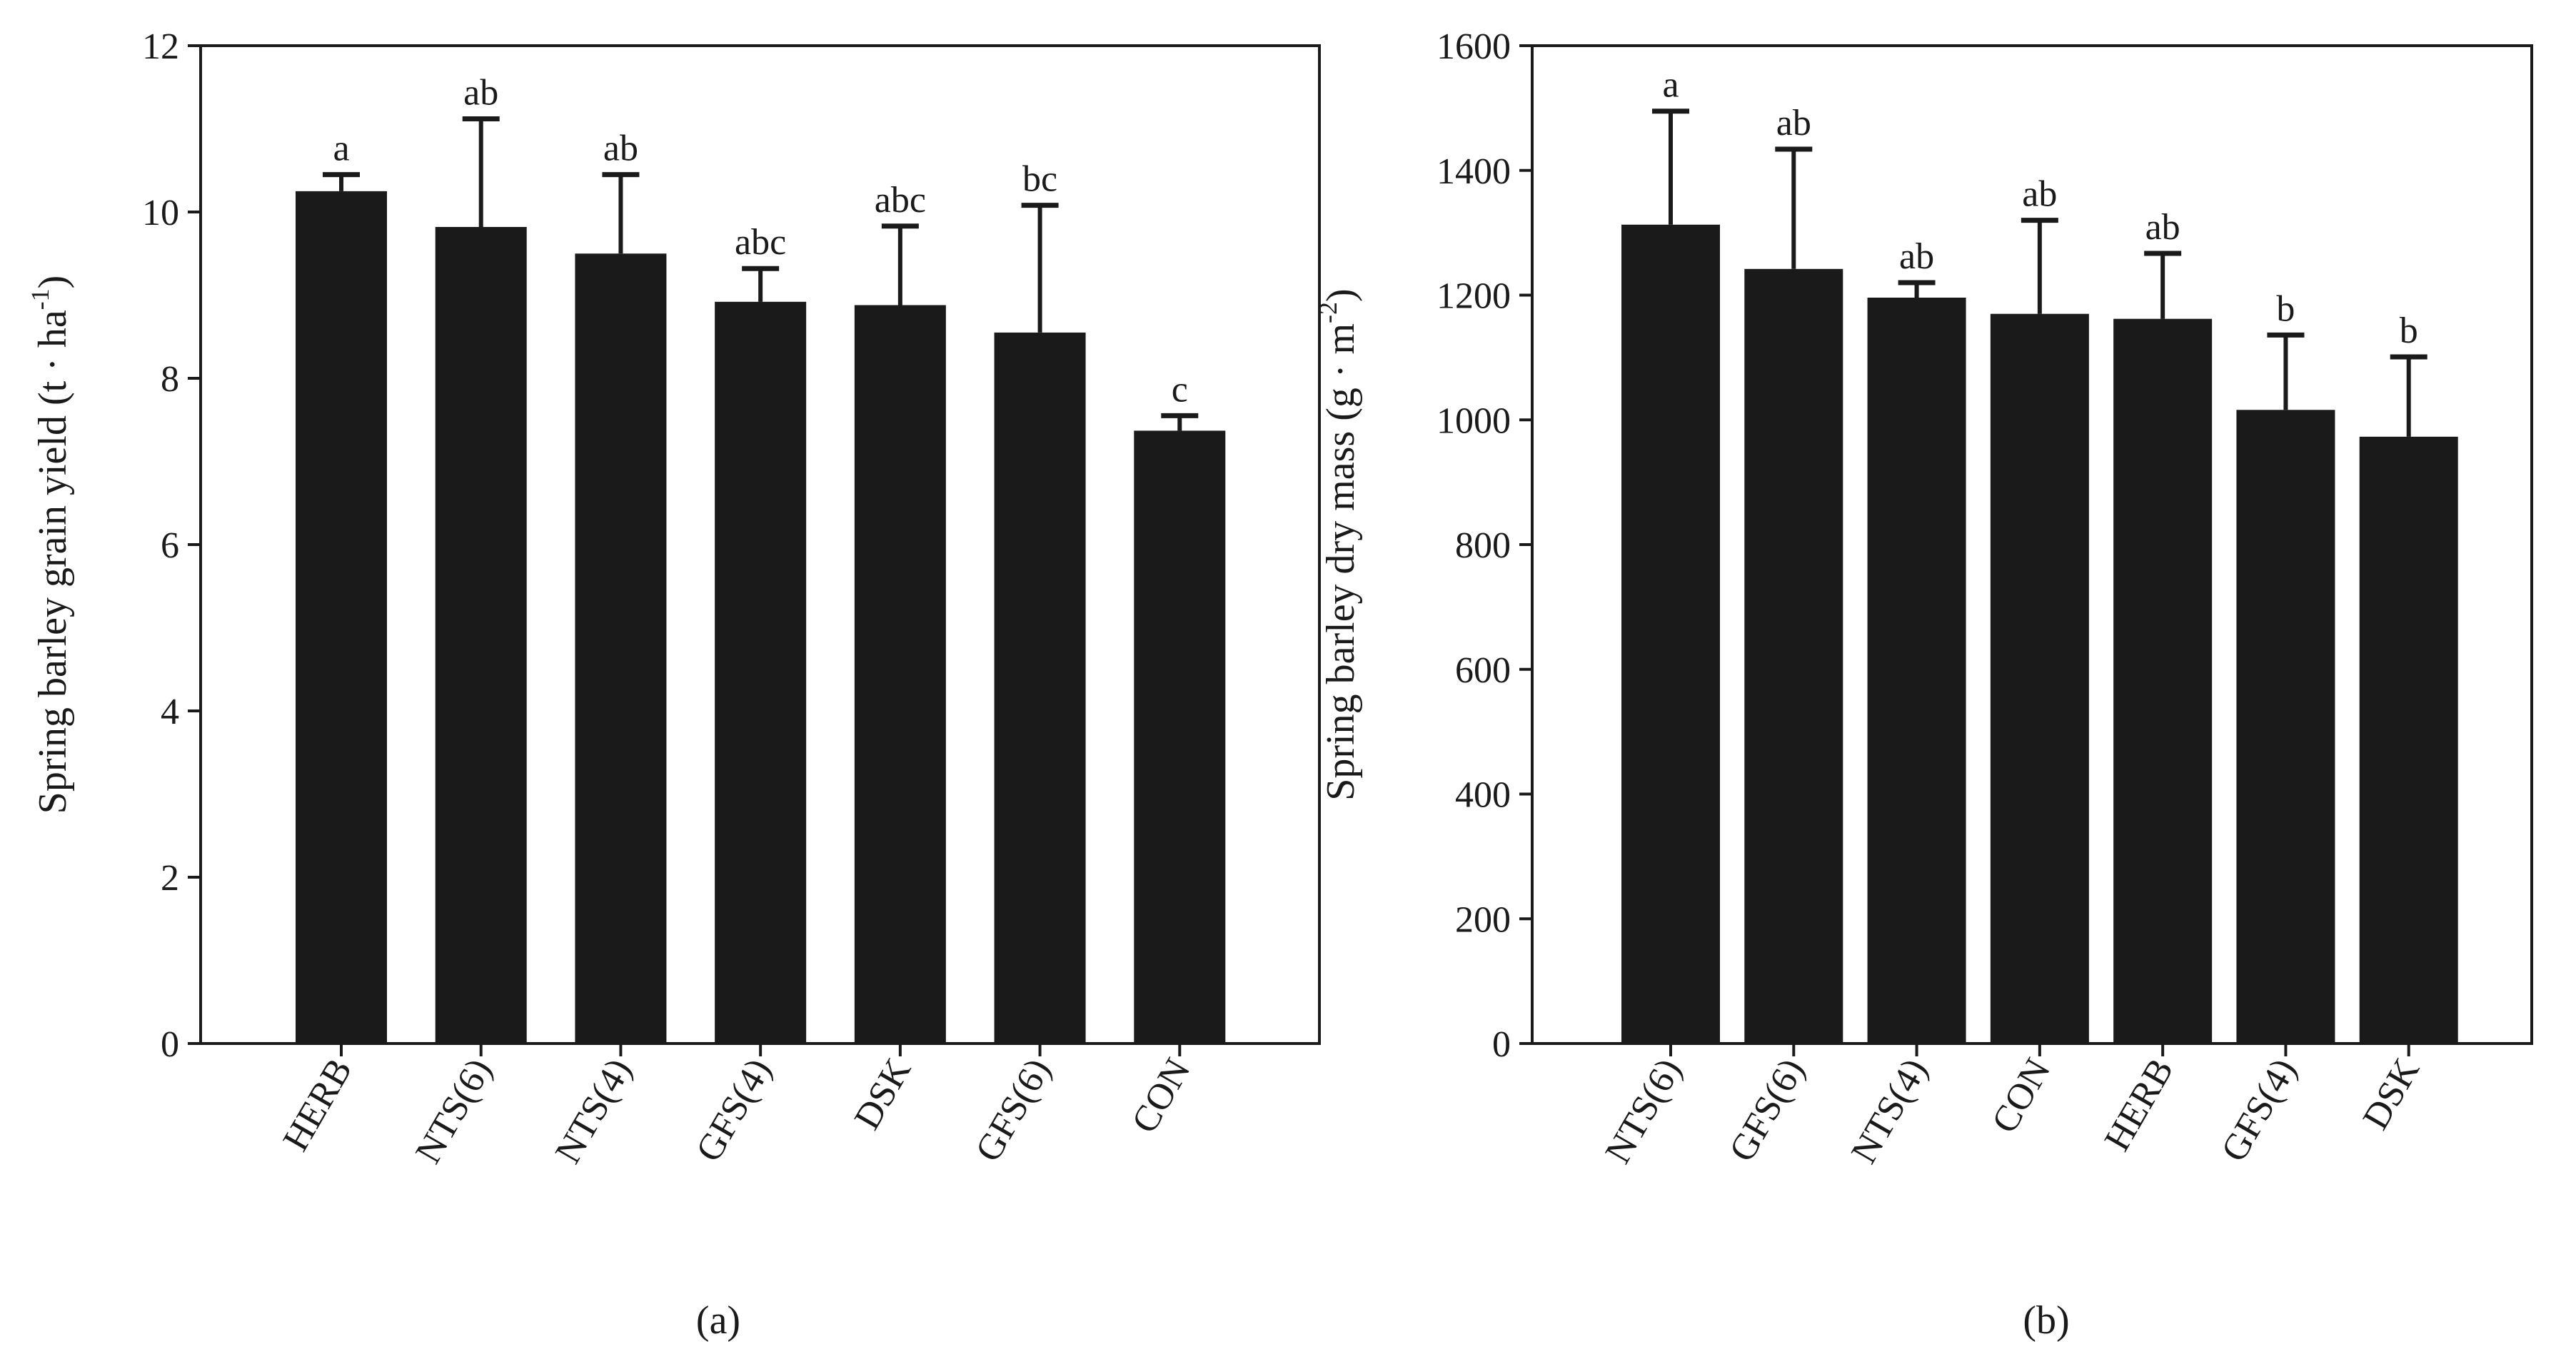 The image size is (2576, 1359). I want to click on significance-letter-a-4: abc, so click(901, 200).